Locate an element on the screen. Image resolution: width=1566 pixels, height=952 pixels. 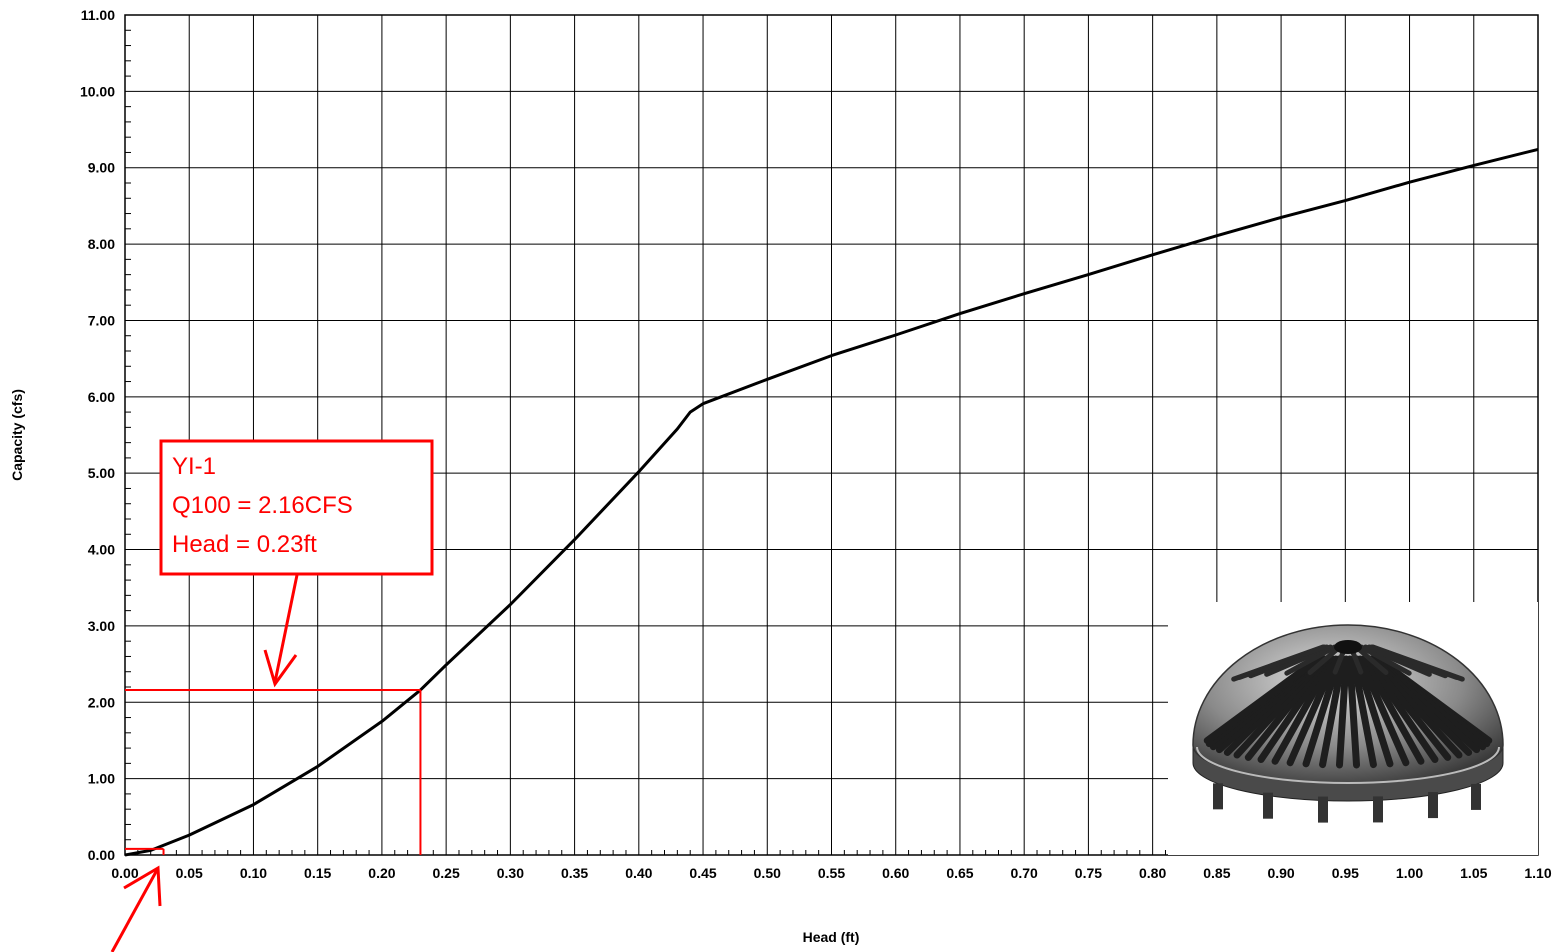
small-arrow-shaft is located at coordinates (134, 910).